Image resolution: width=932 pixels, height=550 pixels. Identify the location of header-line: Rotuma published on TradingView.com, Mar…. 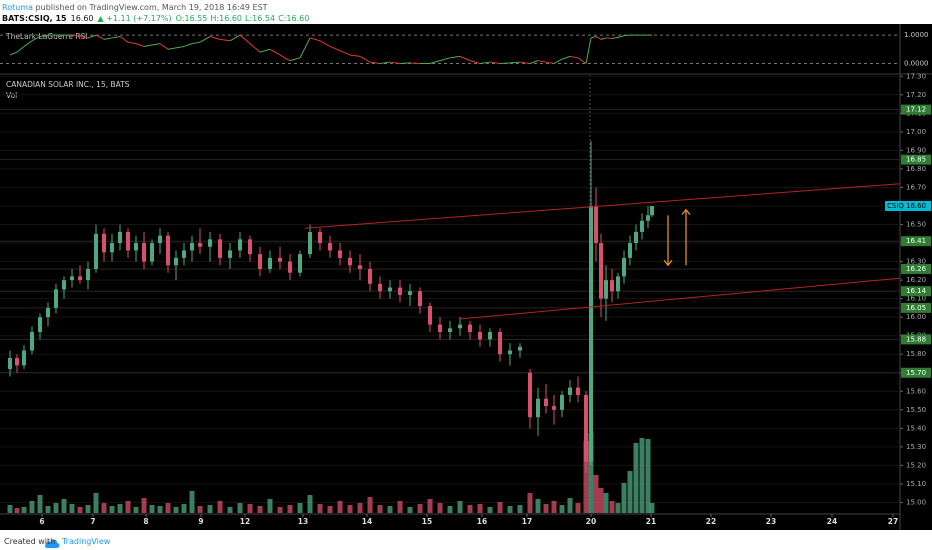
(135, 7).